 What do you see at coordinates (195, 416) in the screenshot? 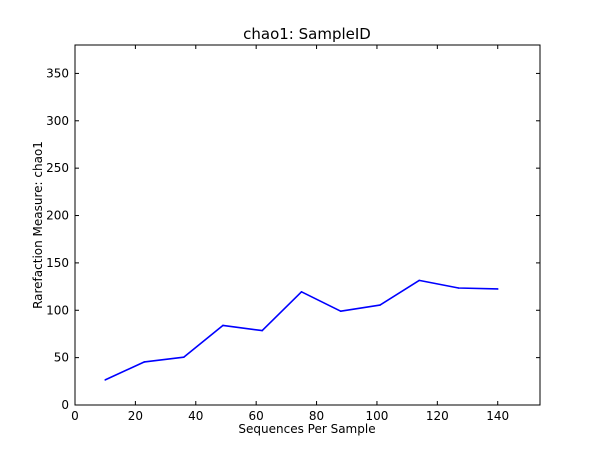
I see `x-tick-label: 40` at bounding box center [195, 416].